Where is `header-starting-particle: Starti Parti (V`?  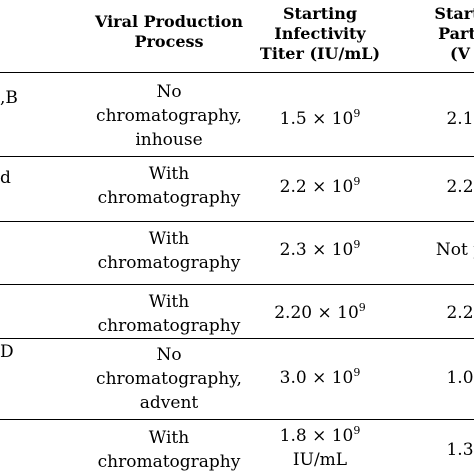 header-starting-particle: Starti Parti (V is located at coordinates (439, 34).